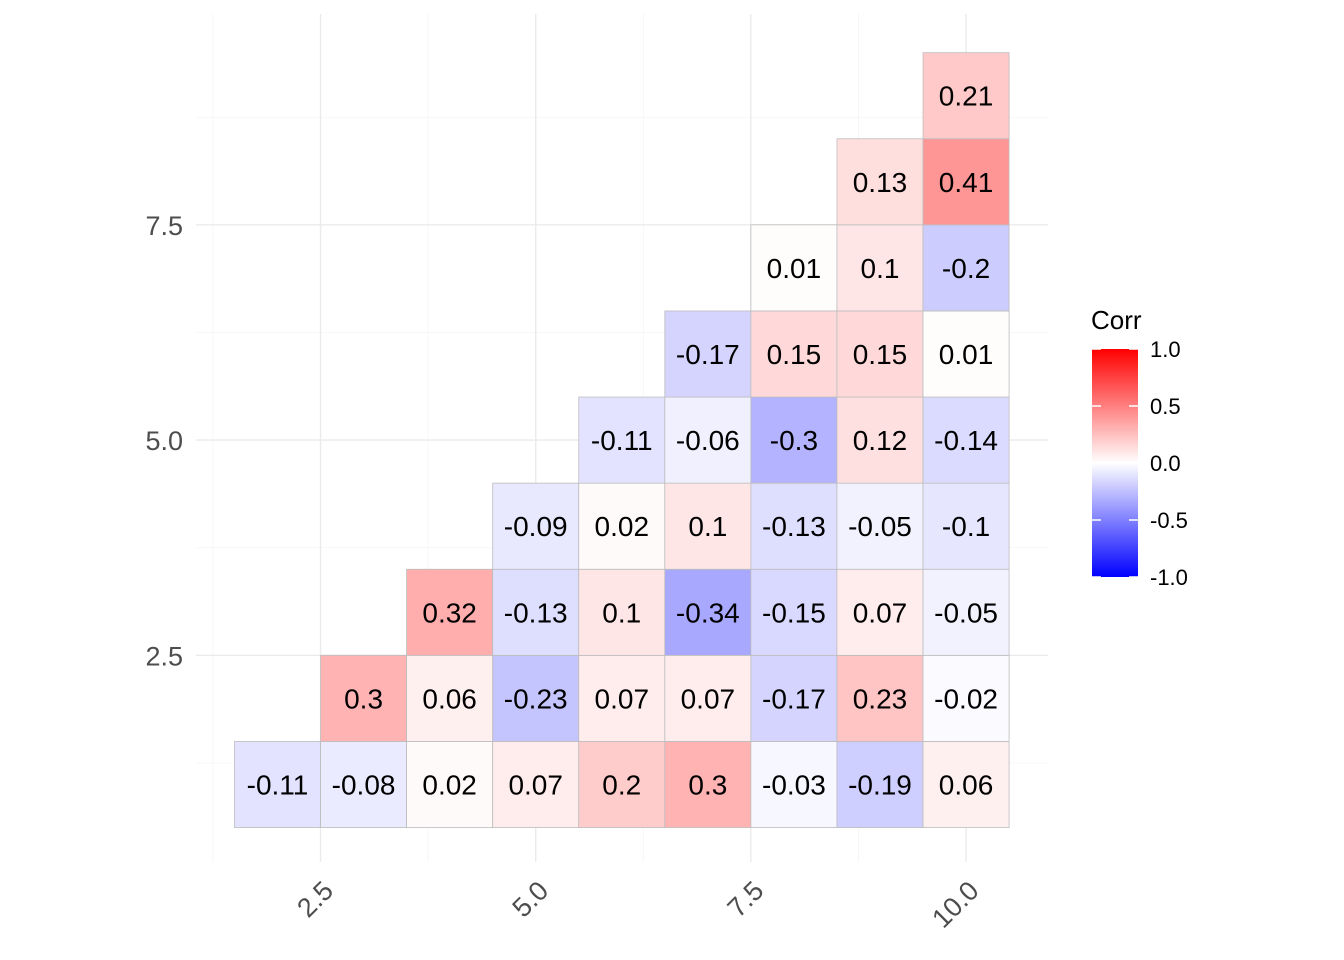 Image resolution: width=1344 pixels, height=960 pixels. I want to click on cell-value-label-7-1: 0.3, so click(707, 785).